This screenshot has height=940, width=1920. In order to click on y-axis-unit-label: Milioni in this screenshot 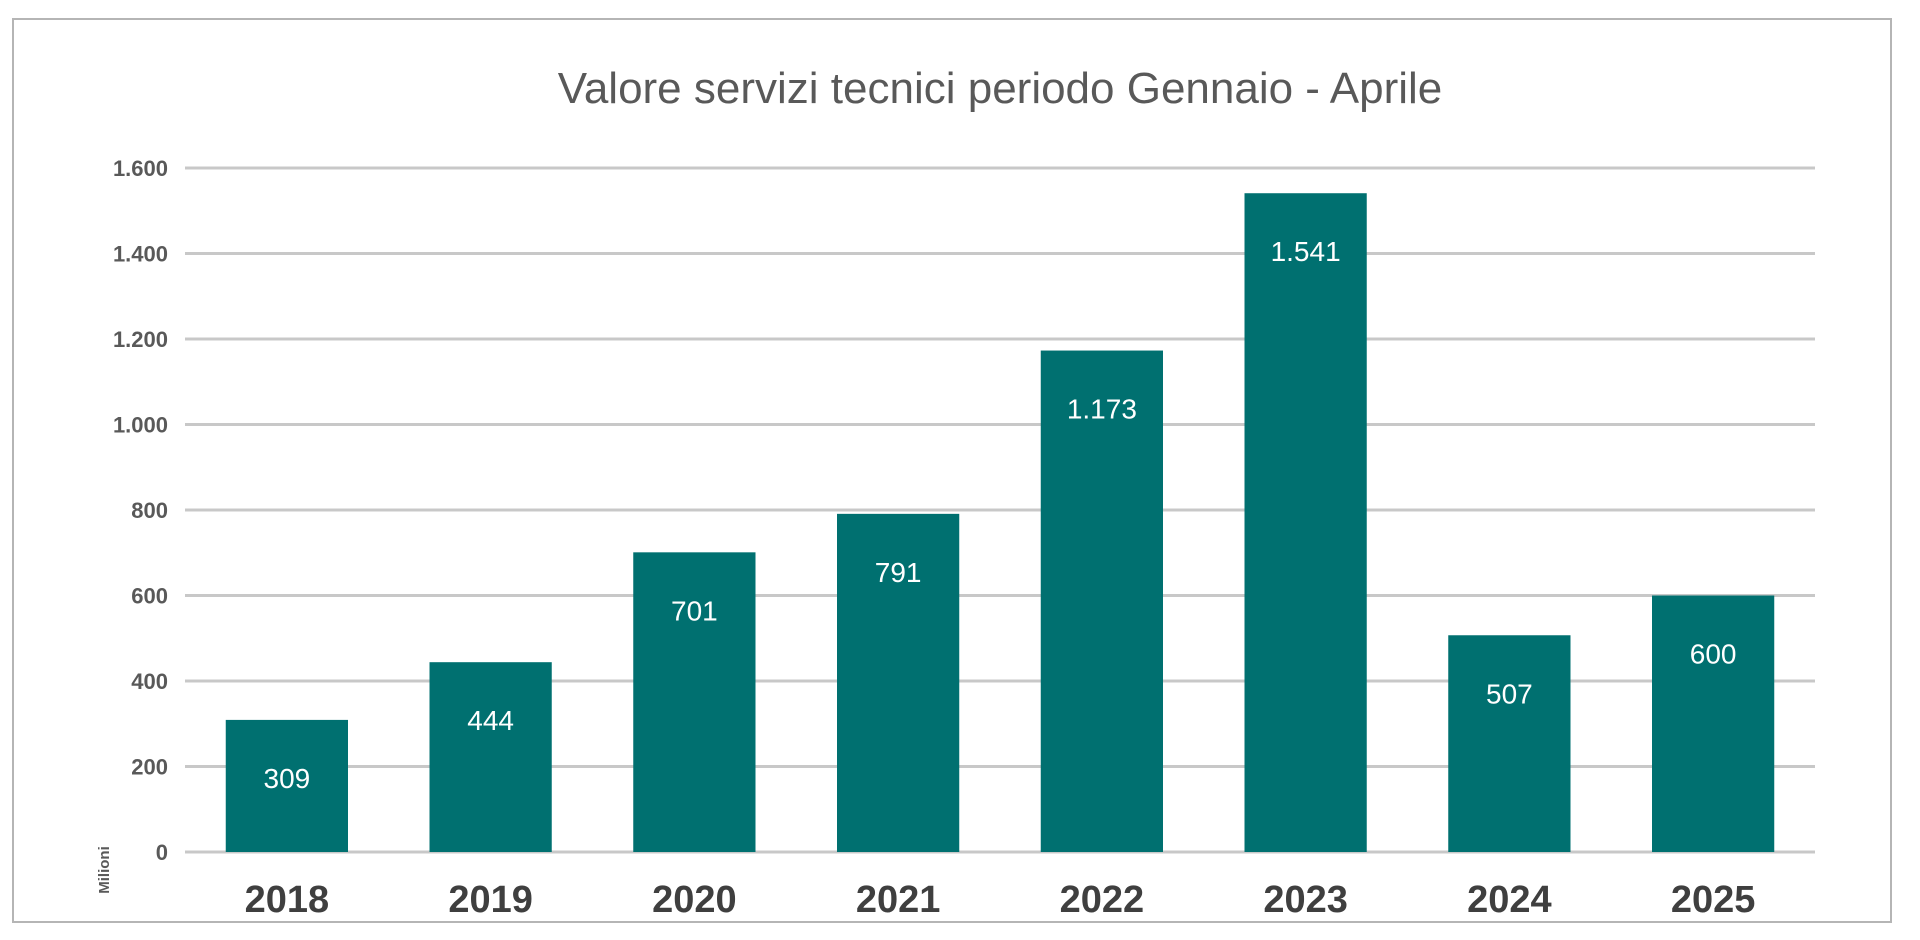, I will do `click(104, 870)`.